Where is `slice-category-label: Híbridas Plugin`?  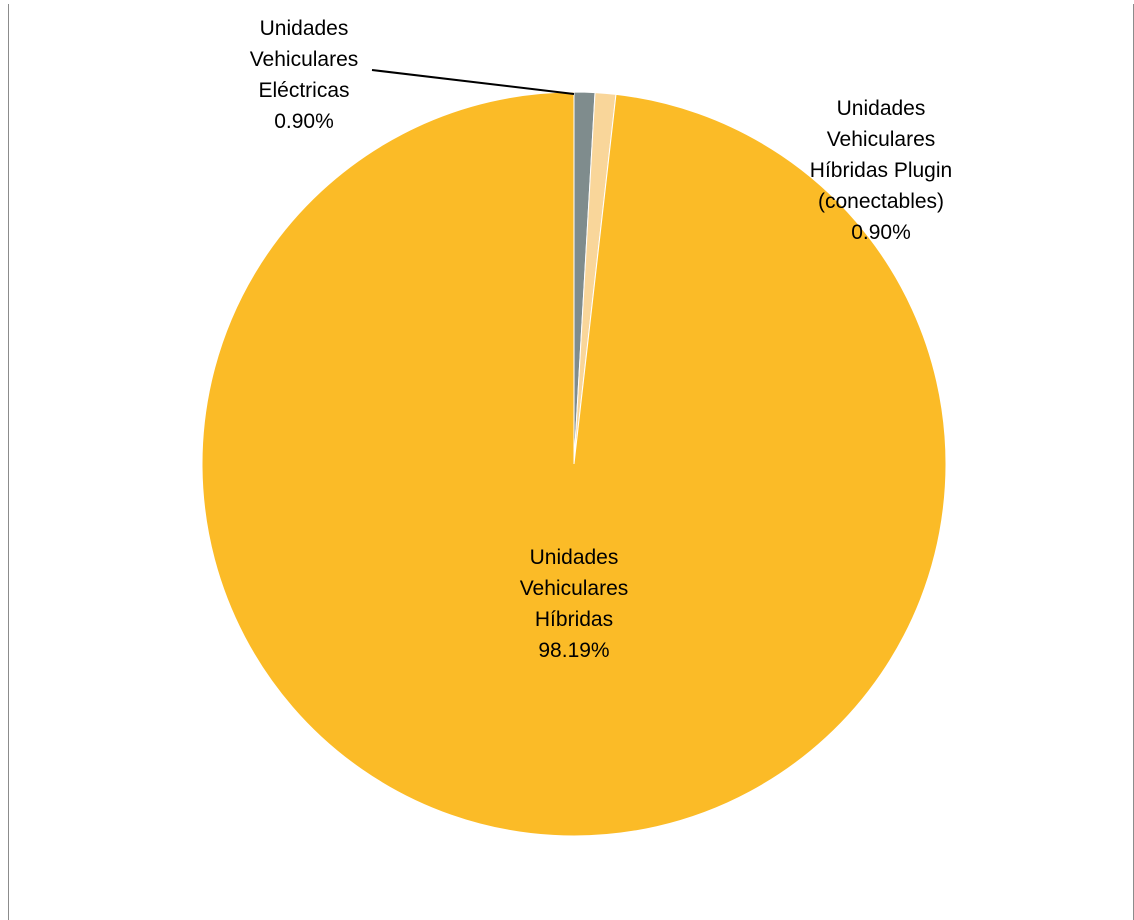 slice-category-label: Híbridas Plugin is located at coordinates (881, 170).